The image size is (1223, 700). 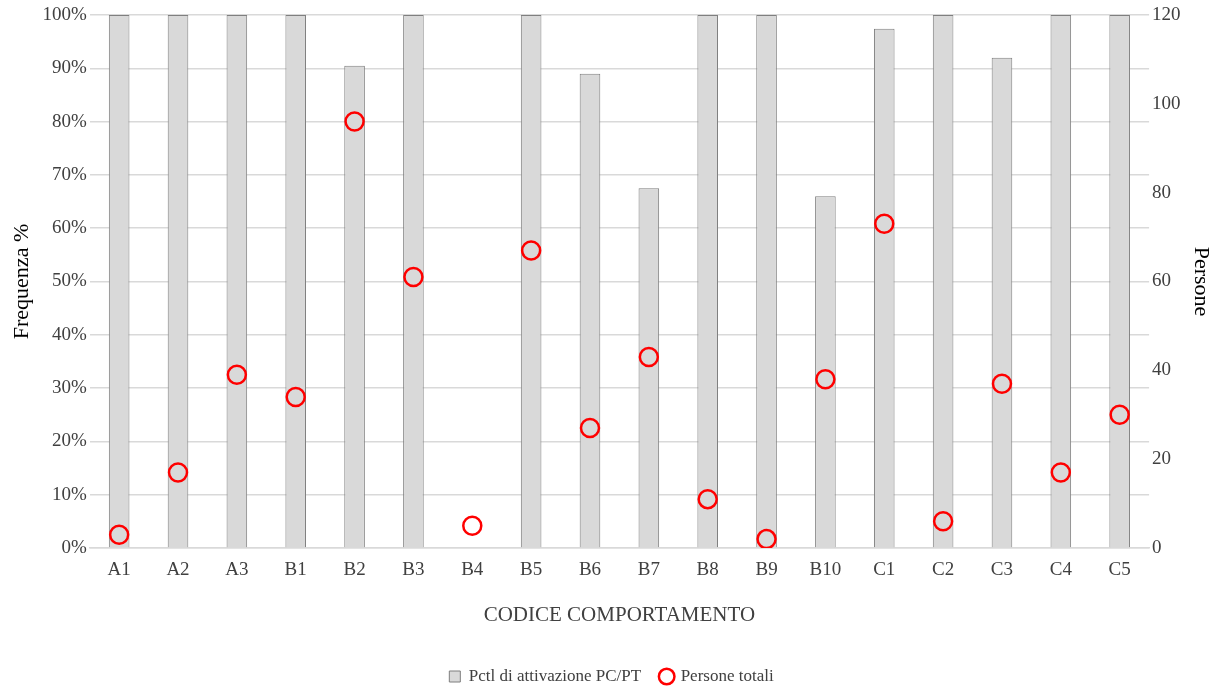 I want to click on x-tick-label: C5, so click(x=1119, y=569).